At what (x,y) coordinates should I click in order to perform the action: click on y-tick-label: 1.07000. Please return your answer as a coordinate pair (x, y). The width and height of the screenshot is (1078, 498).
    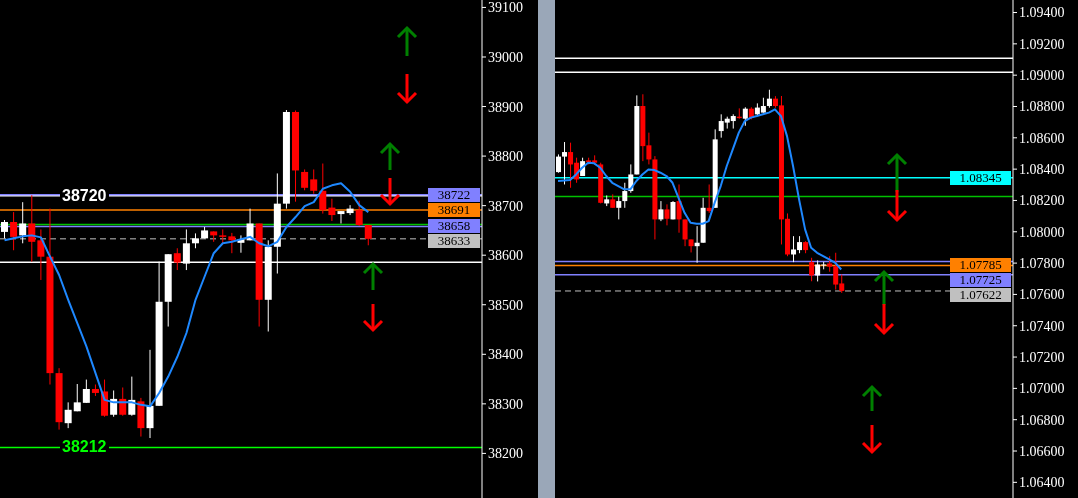
    Looking at the image, I should click on (1042, 389).